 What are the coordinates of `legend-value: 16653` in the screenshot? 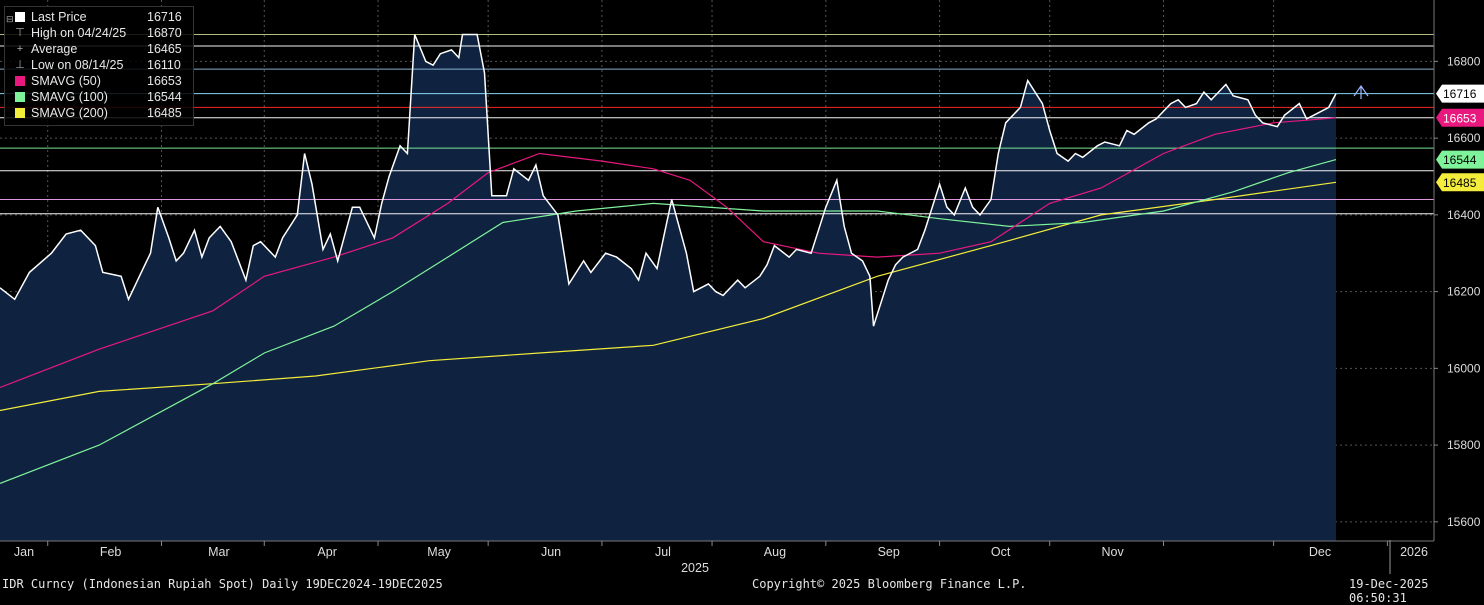 It's located at (164, 81).